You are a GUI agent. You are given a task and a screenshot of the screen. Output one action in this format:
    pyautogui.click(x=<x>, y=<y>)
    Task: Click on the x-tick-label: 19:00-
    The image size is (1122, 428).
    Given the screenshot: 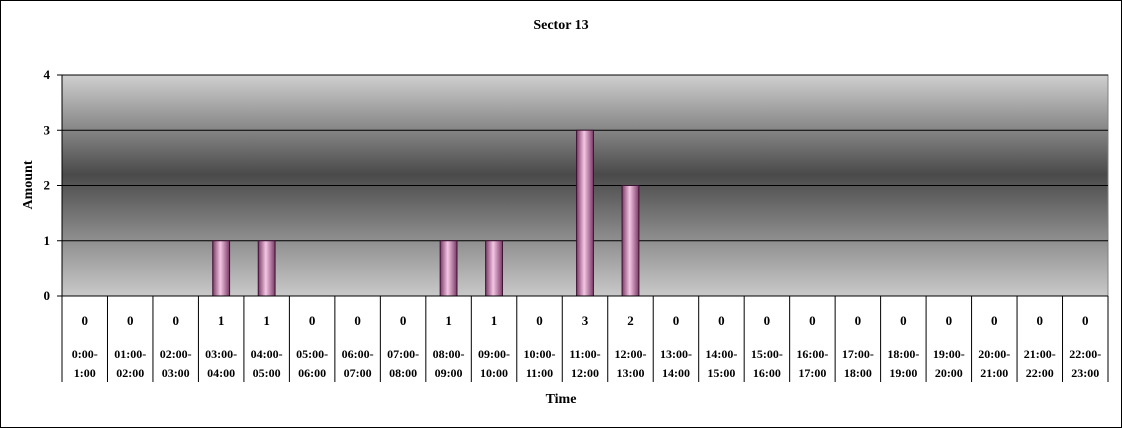 What is the action you would take?
    pyautogui.click(x=949, y=354)
    